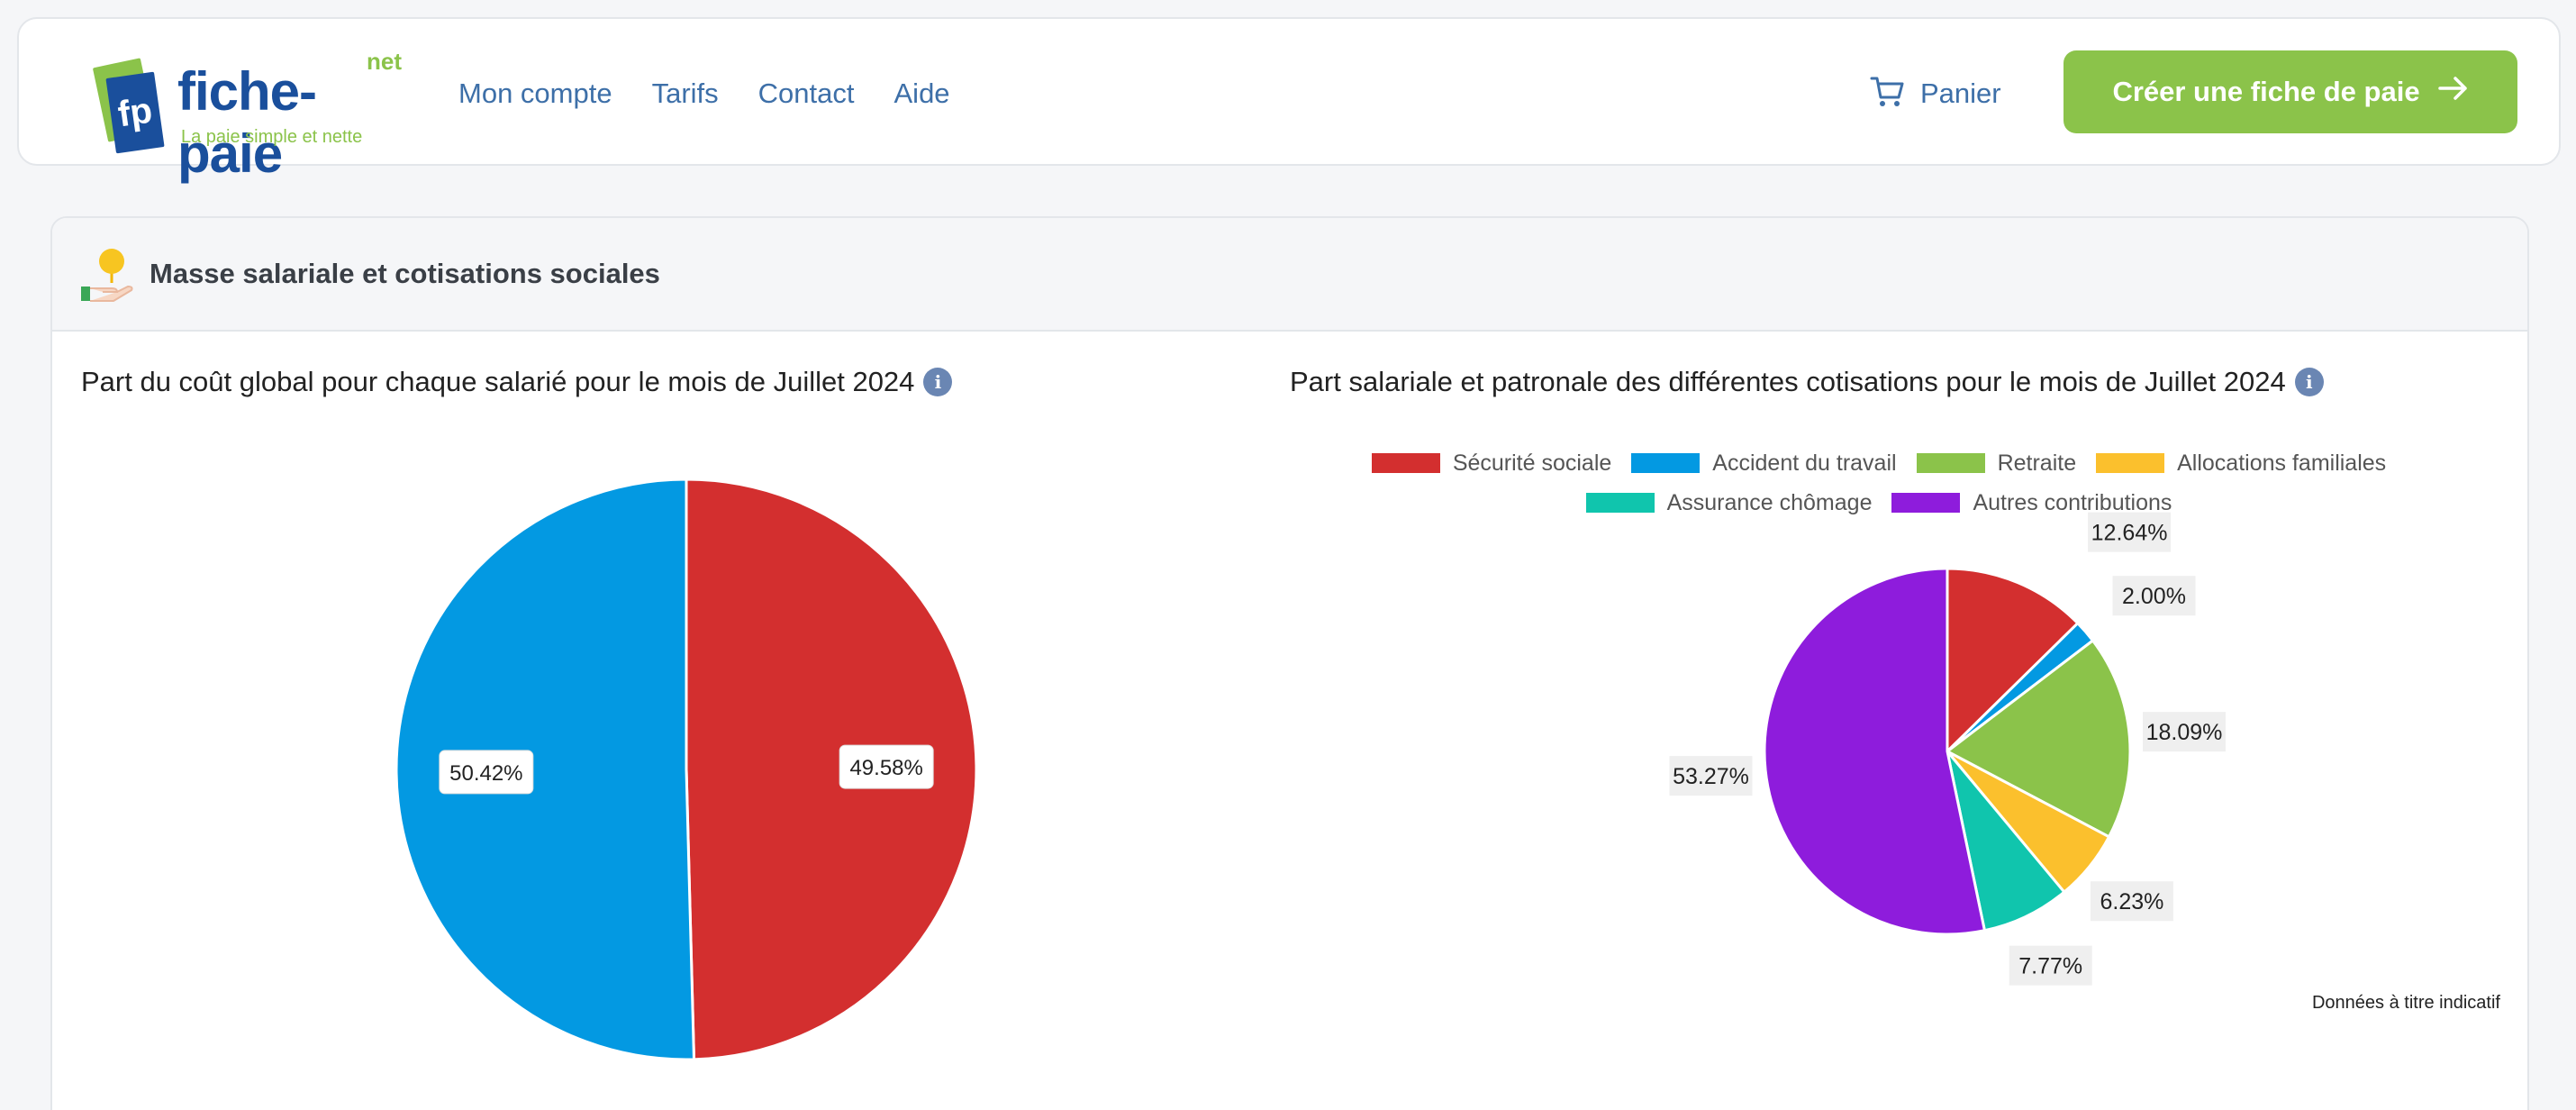  What do you see at coordinates (1996, 464) in the screenshot?
I see `legend-item: Retraite` at bounding box center [1996, 464].